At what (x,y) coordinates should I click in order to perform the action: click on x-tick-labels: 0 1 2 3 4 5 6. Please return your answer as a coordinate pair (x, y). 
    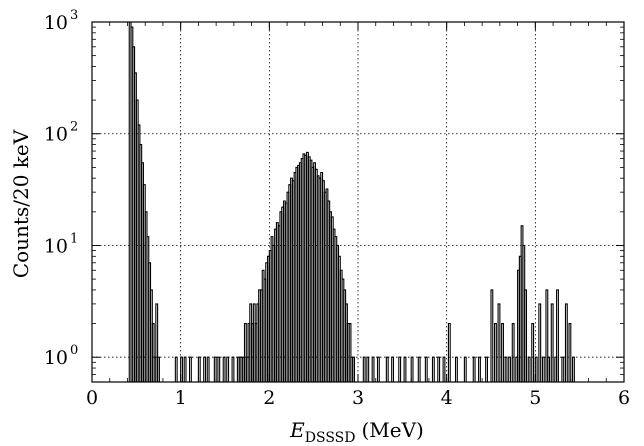
    Looking at the image, I should click on (358, 398).